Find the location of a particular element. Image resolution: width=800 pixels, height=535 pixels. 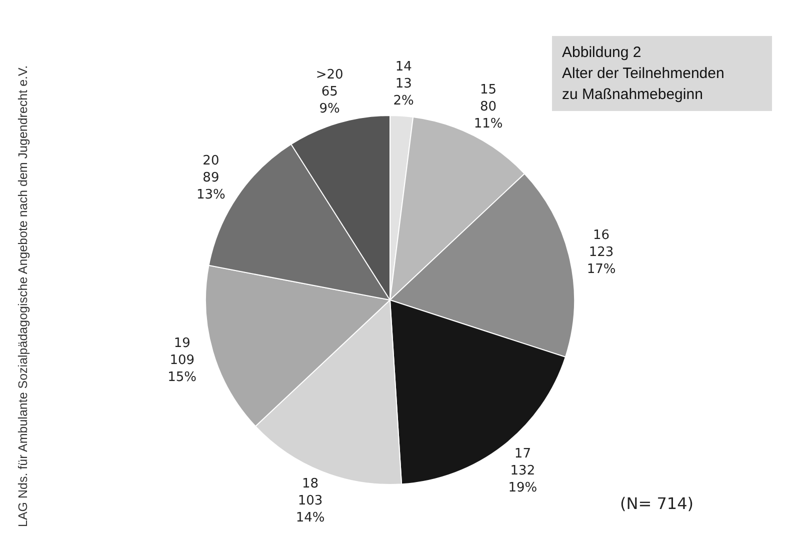

slice-label: 14 is located at coordinates (403, 66).